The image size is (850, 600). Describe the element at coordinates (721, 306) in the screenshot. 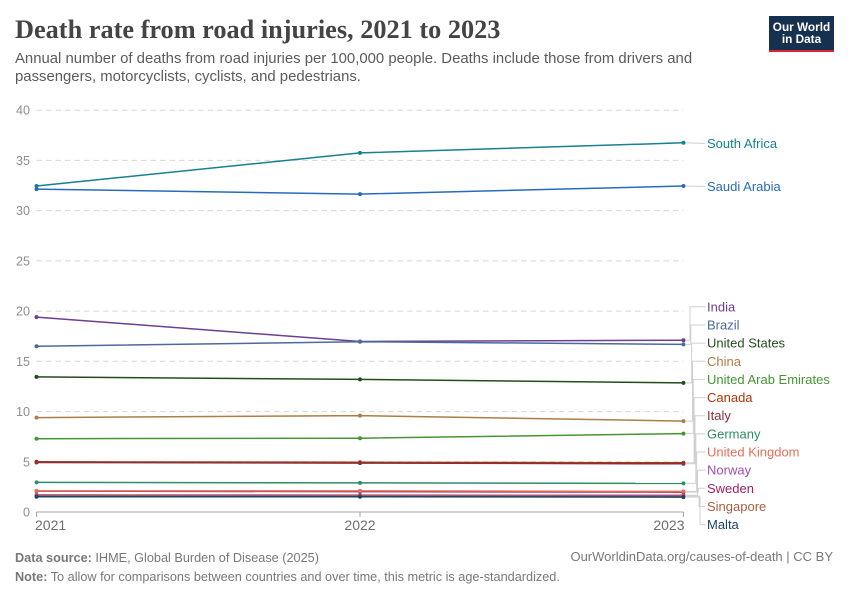

I see `svg-text: India` at that location.